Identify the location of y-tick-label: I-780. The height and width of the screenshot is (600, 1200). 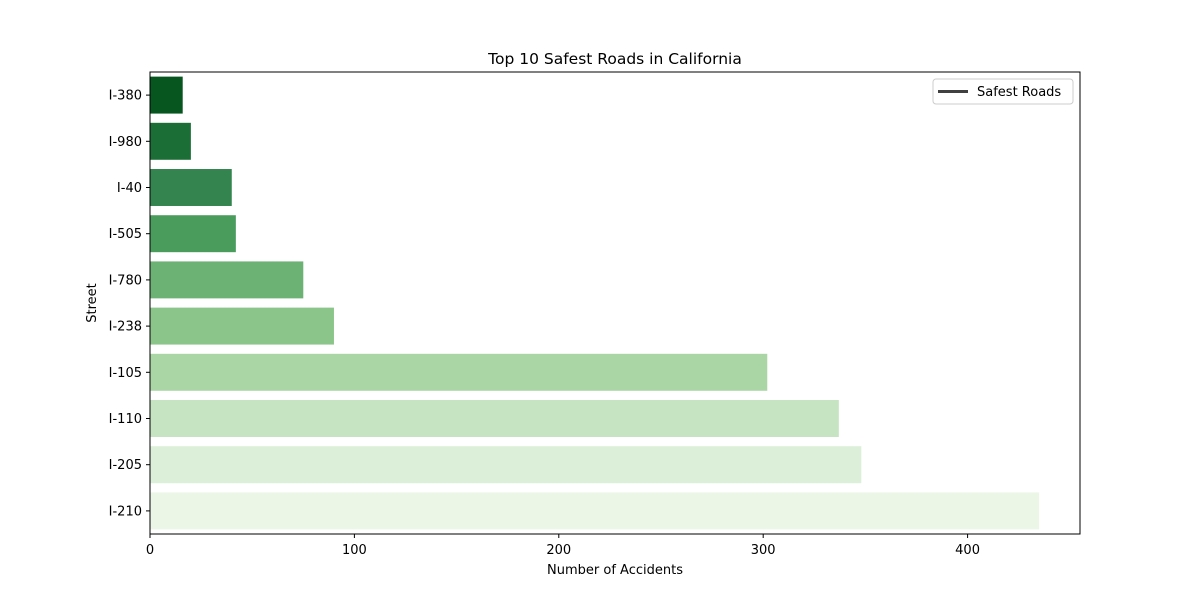
(125, 280).